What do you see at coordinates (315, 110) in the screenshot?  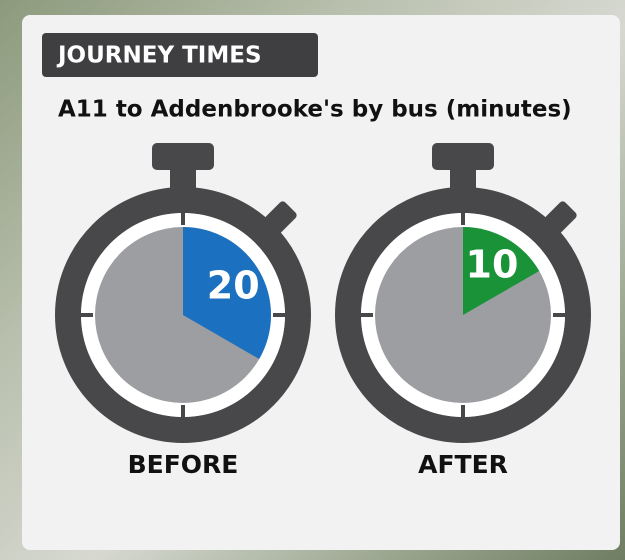 I see `chart-title: A11 to Addenbrooke's by bus (minutes)` at bounding box center [315, 110].